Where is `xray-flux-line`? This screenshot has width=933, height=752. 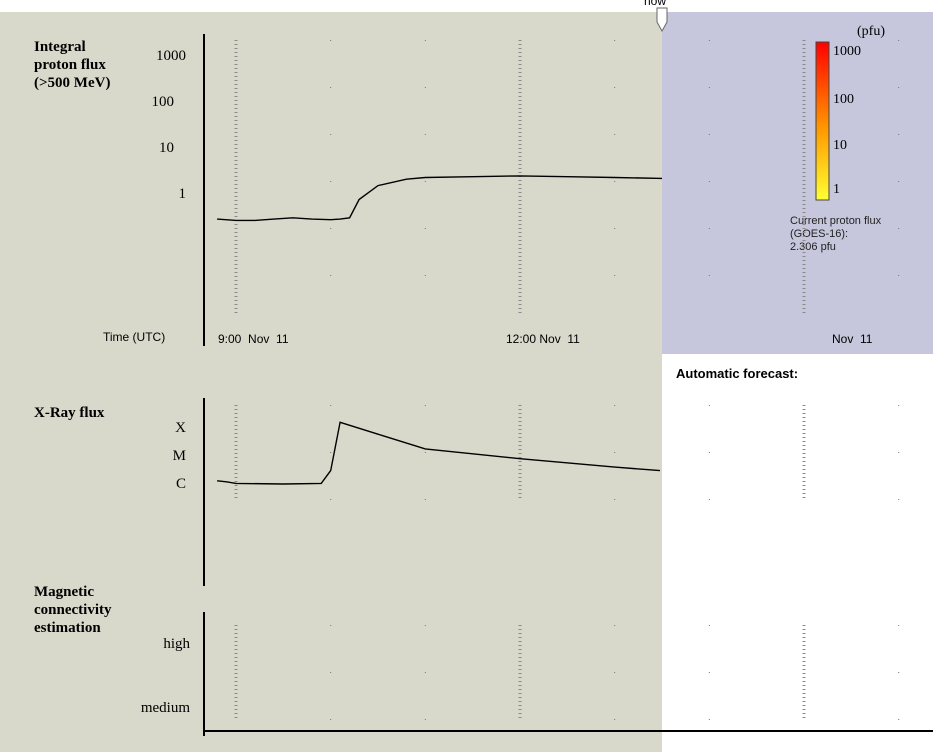
xray-flux-line is located at coordinates (439, 453).